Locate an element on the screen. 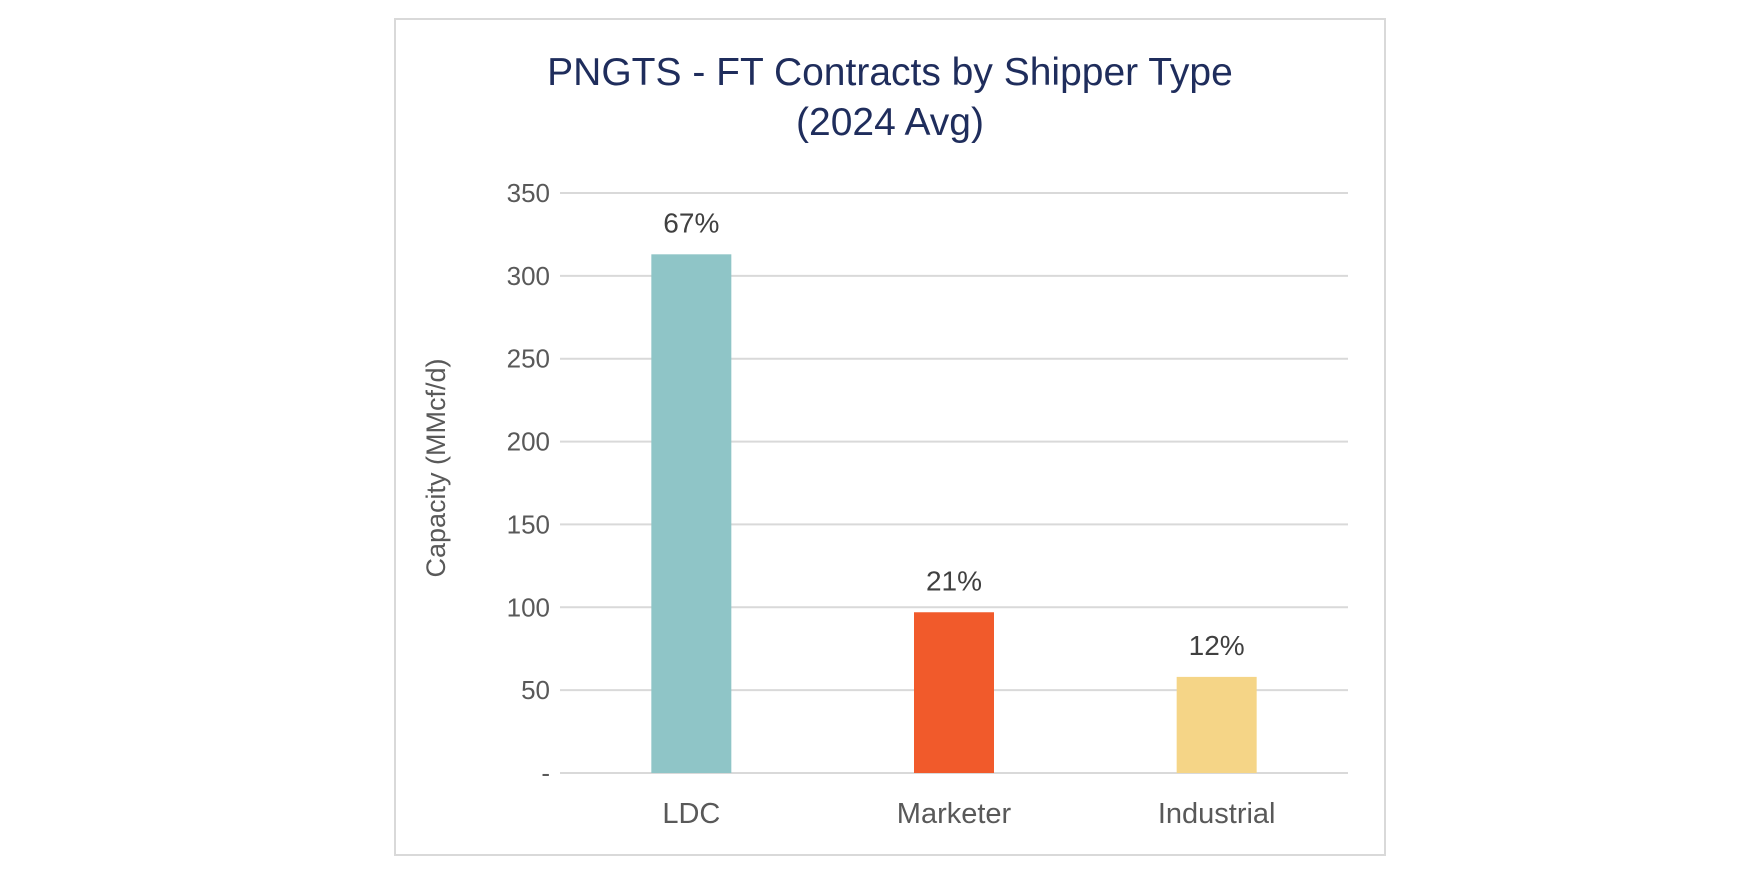  x-category-label: Marketer is located at coordinates (954, 814).